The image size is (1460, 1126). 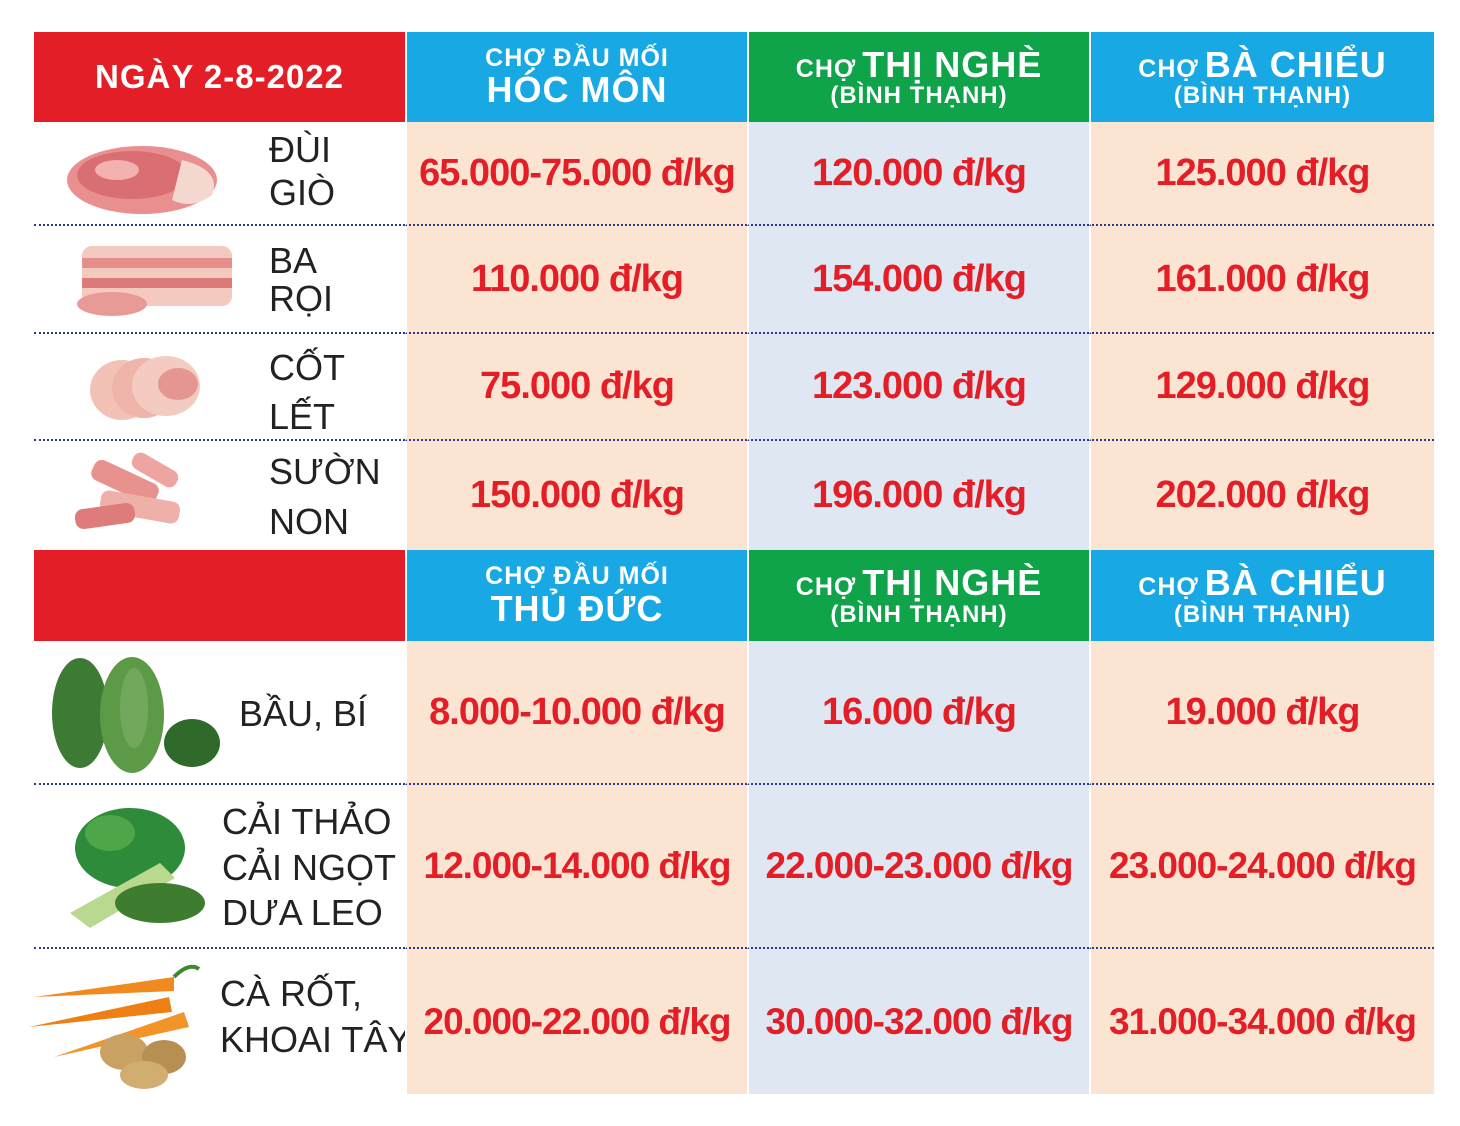 I want to click on veg-header-thi-nghe-name: THỊ NGHÈ, so click(x=952, y=582).